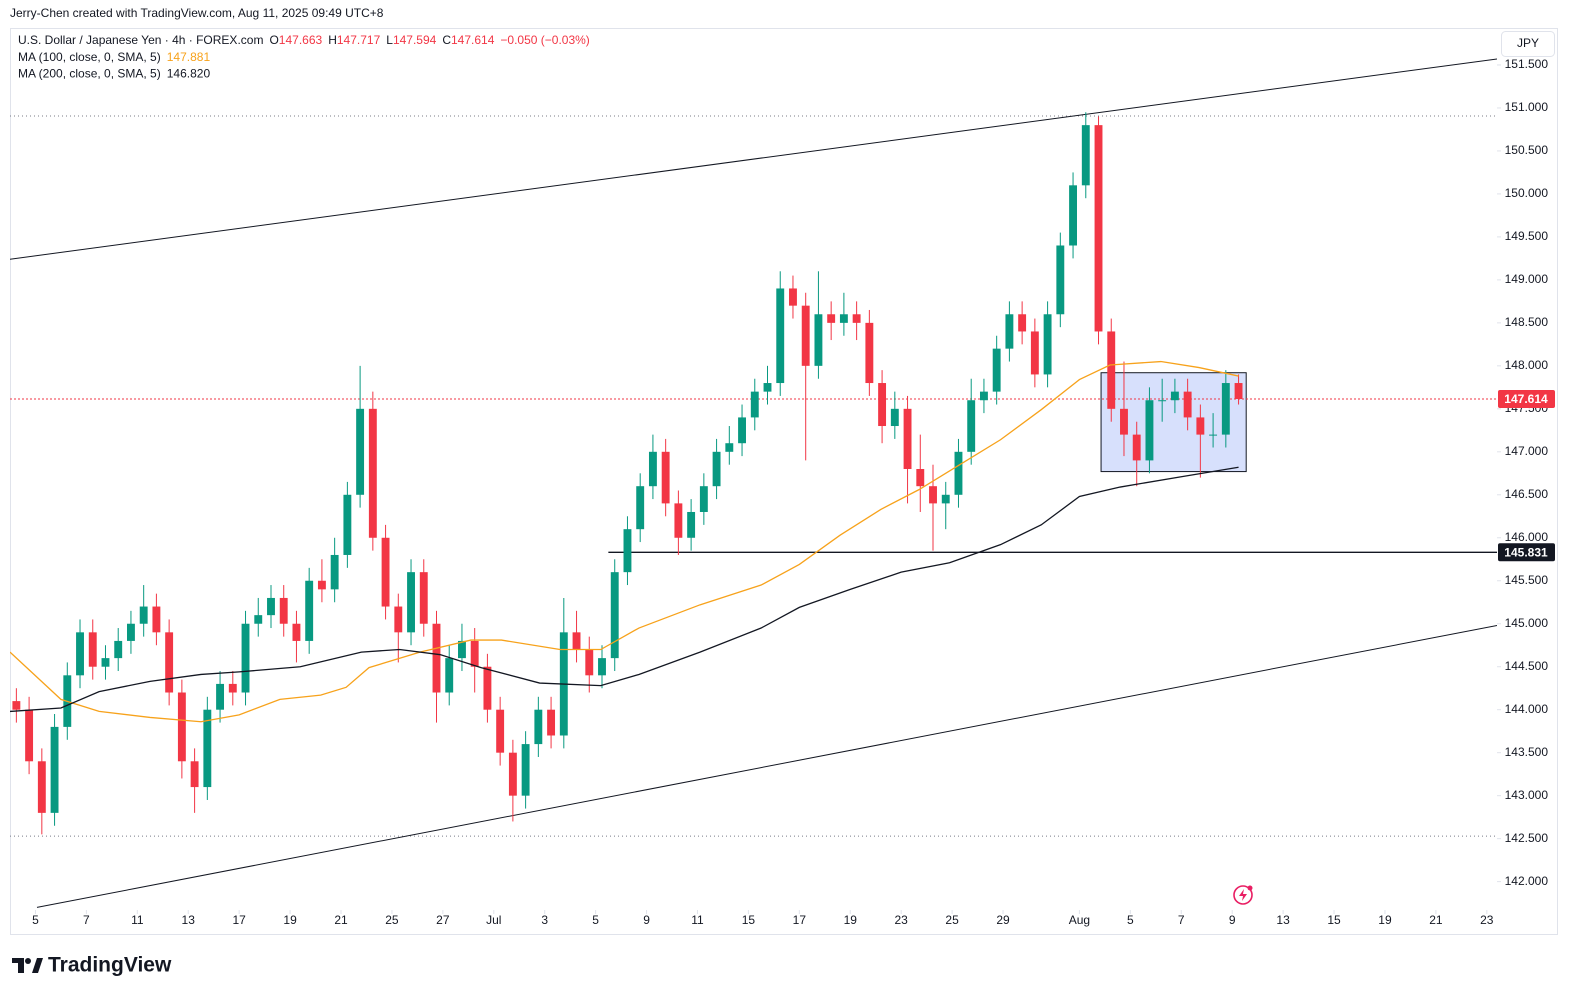 This screenshot has width=1583, height=1005. I want to click on quote-value: 147.717, so click(359, 40).